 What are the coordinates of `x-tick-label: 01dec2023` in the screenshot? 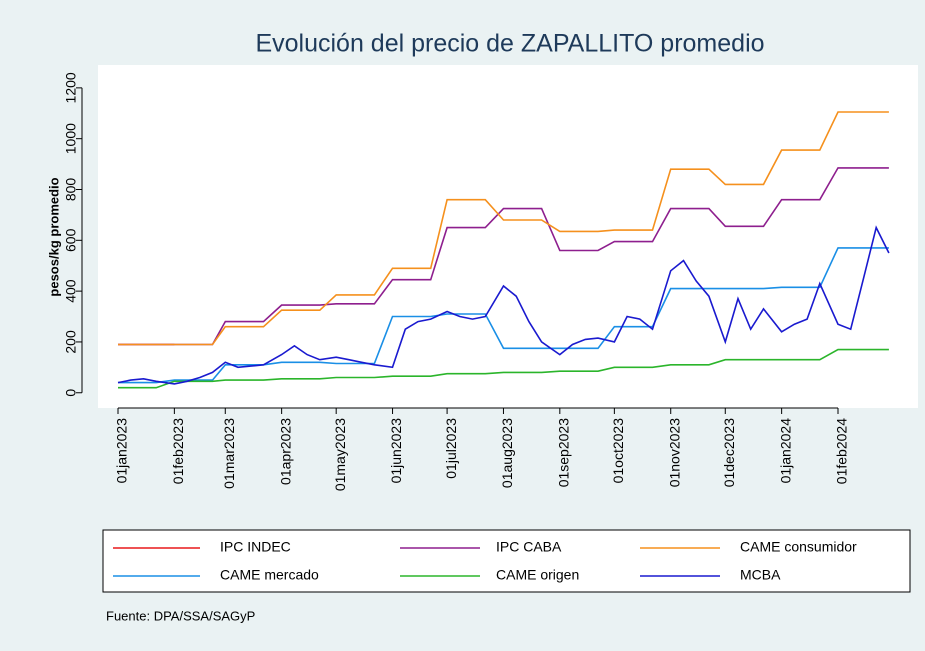 It's located at (729, 453).